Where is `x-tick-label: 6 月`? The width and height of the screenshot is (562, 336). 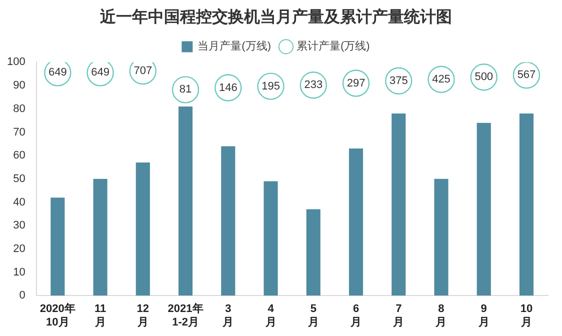
x-tick-label: 6 月 is located at coordinates (356, 315).